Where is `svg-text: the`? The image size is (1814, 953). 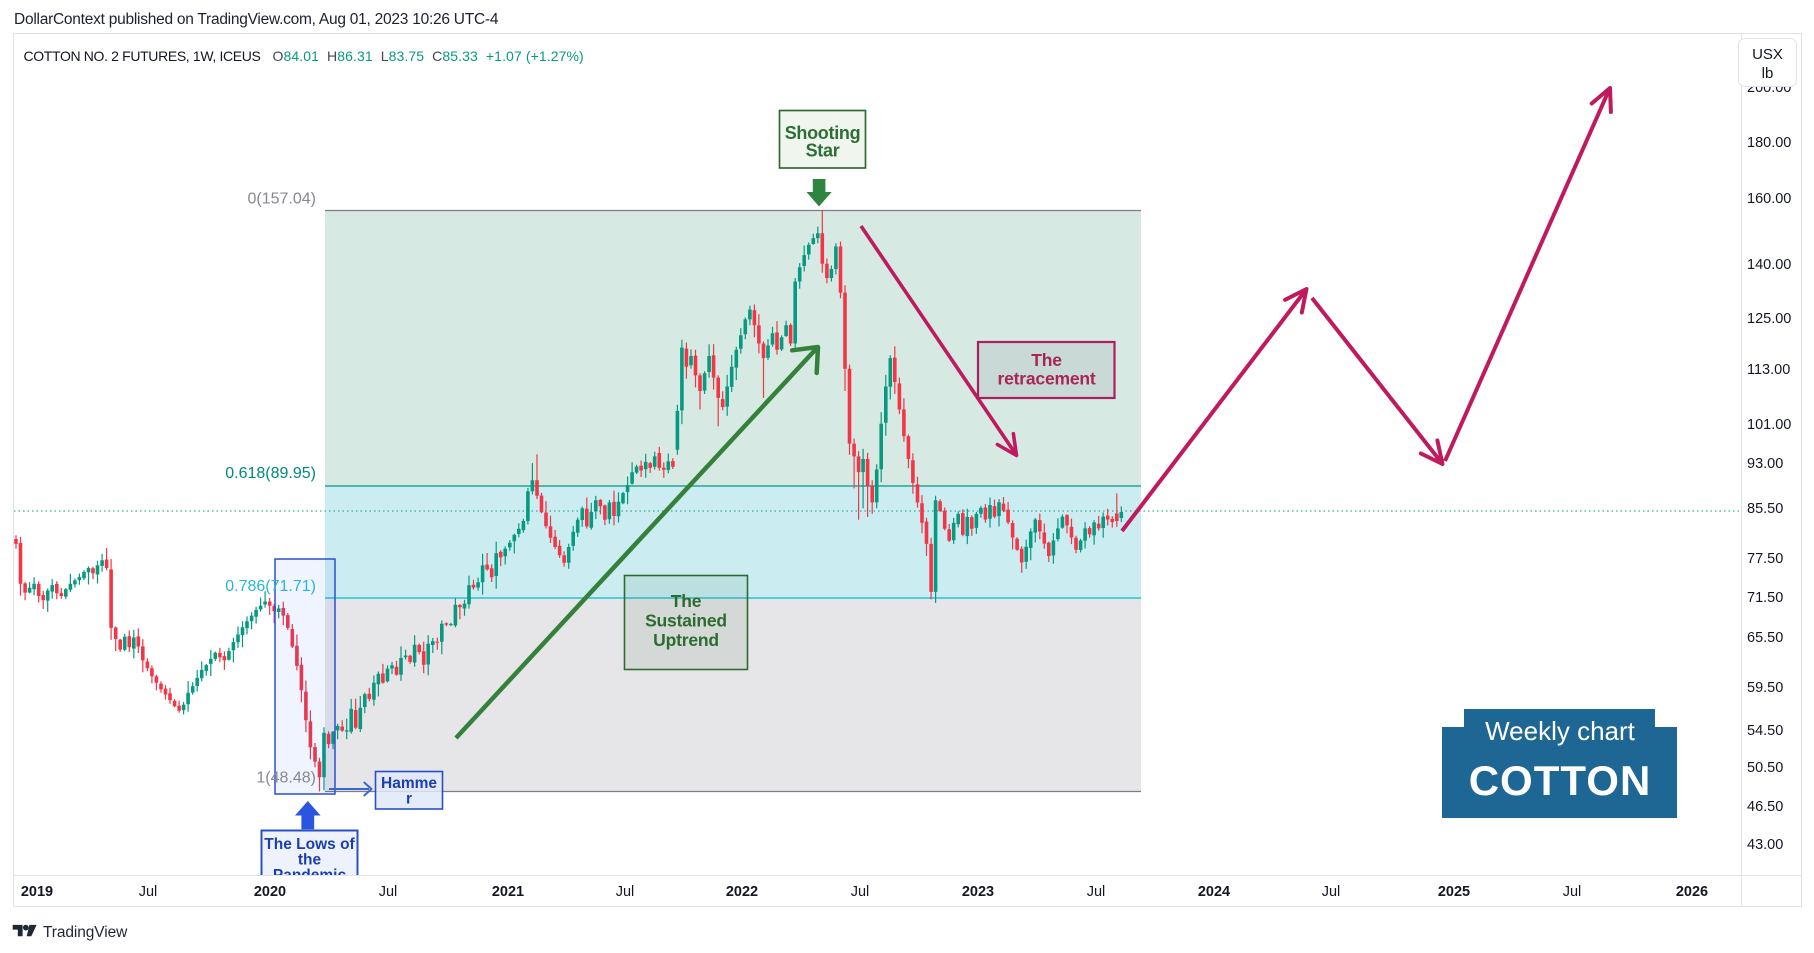
svg-text: the is located at coordinates (310, 860).